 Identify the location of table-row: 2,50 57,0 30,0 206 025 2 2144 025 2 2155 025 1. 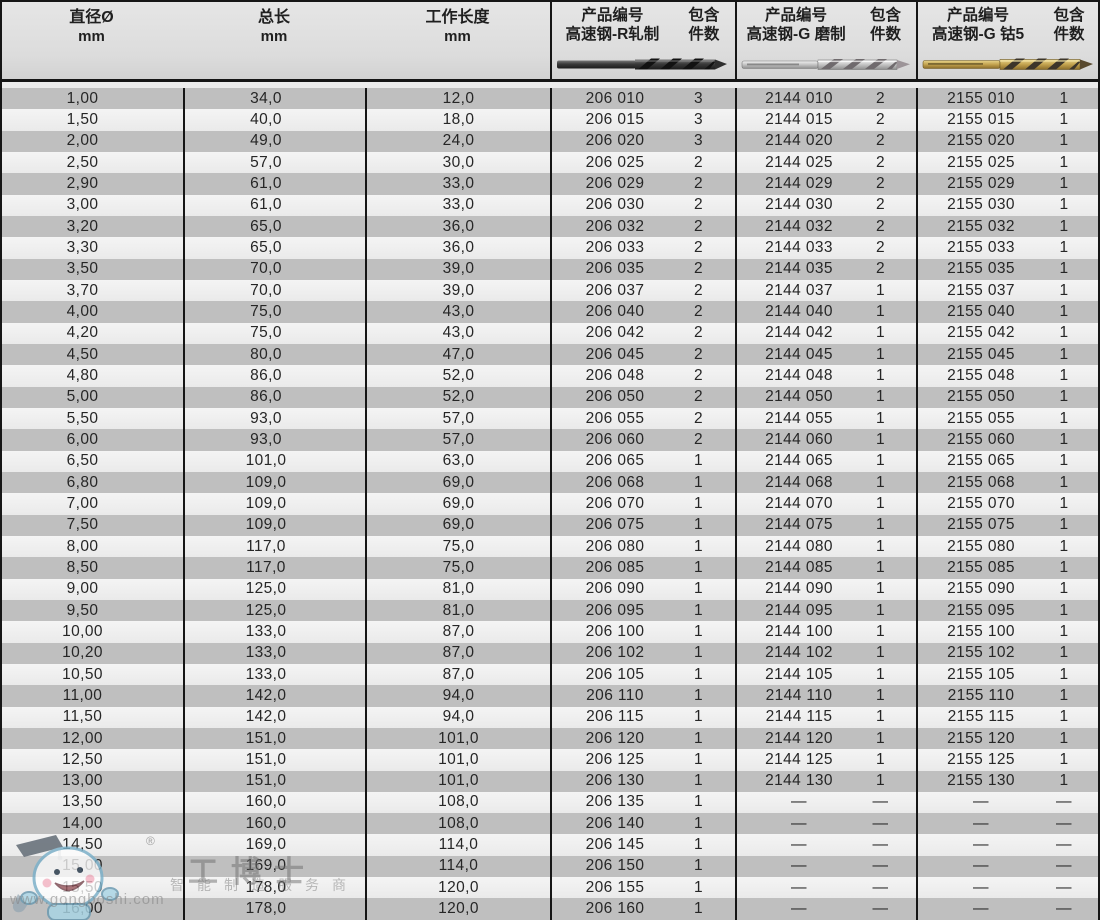
(550, 162).